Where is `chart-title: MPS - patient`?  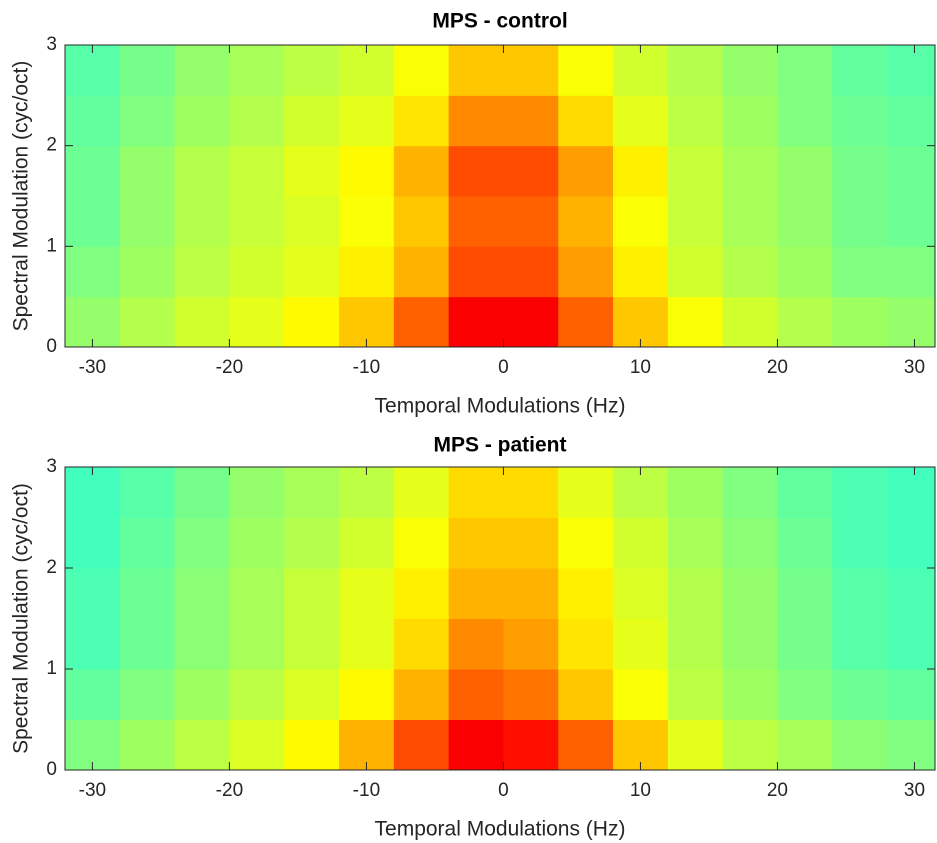
chart-title: MPS - patient is located at coordinates (499, 445).